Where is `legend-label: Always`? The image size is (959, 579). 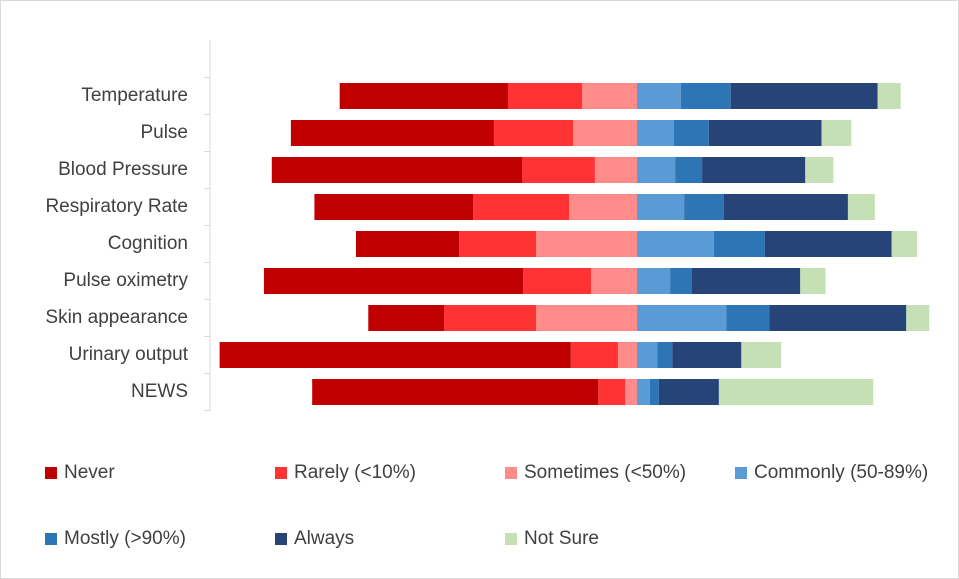
legend-label: Always is located at coordinates (324, 538).